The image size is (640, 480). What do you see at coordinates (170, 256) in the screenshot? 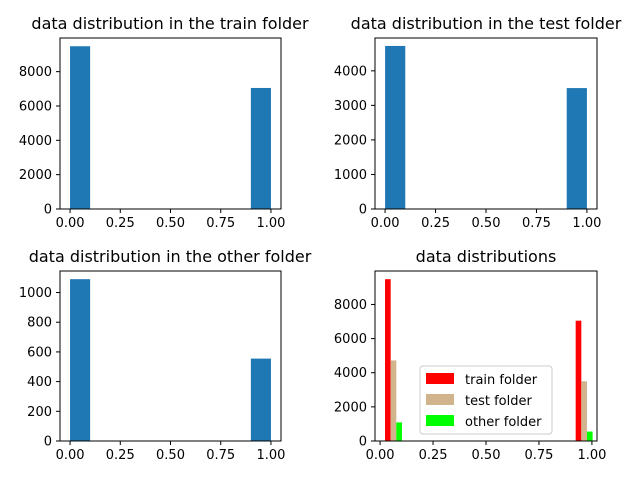
I see `subplot-title: data distribution in the other folder` at bounding box center [170, 256].